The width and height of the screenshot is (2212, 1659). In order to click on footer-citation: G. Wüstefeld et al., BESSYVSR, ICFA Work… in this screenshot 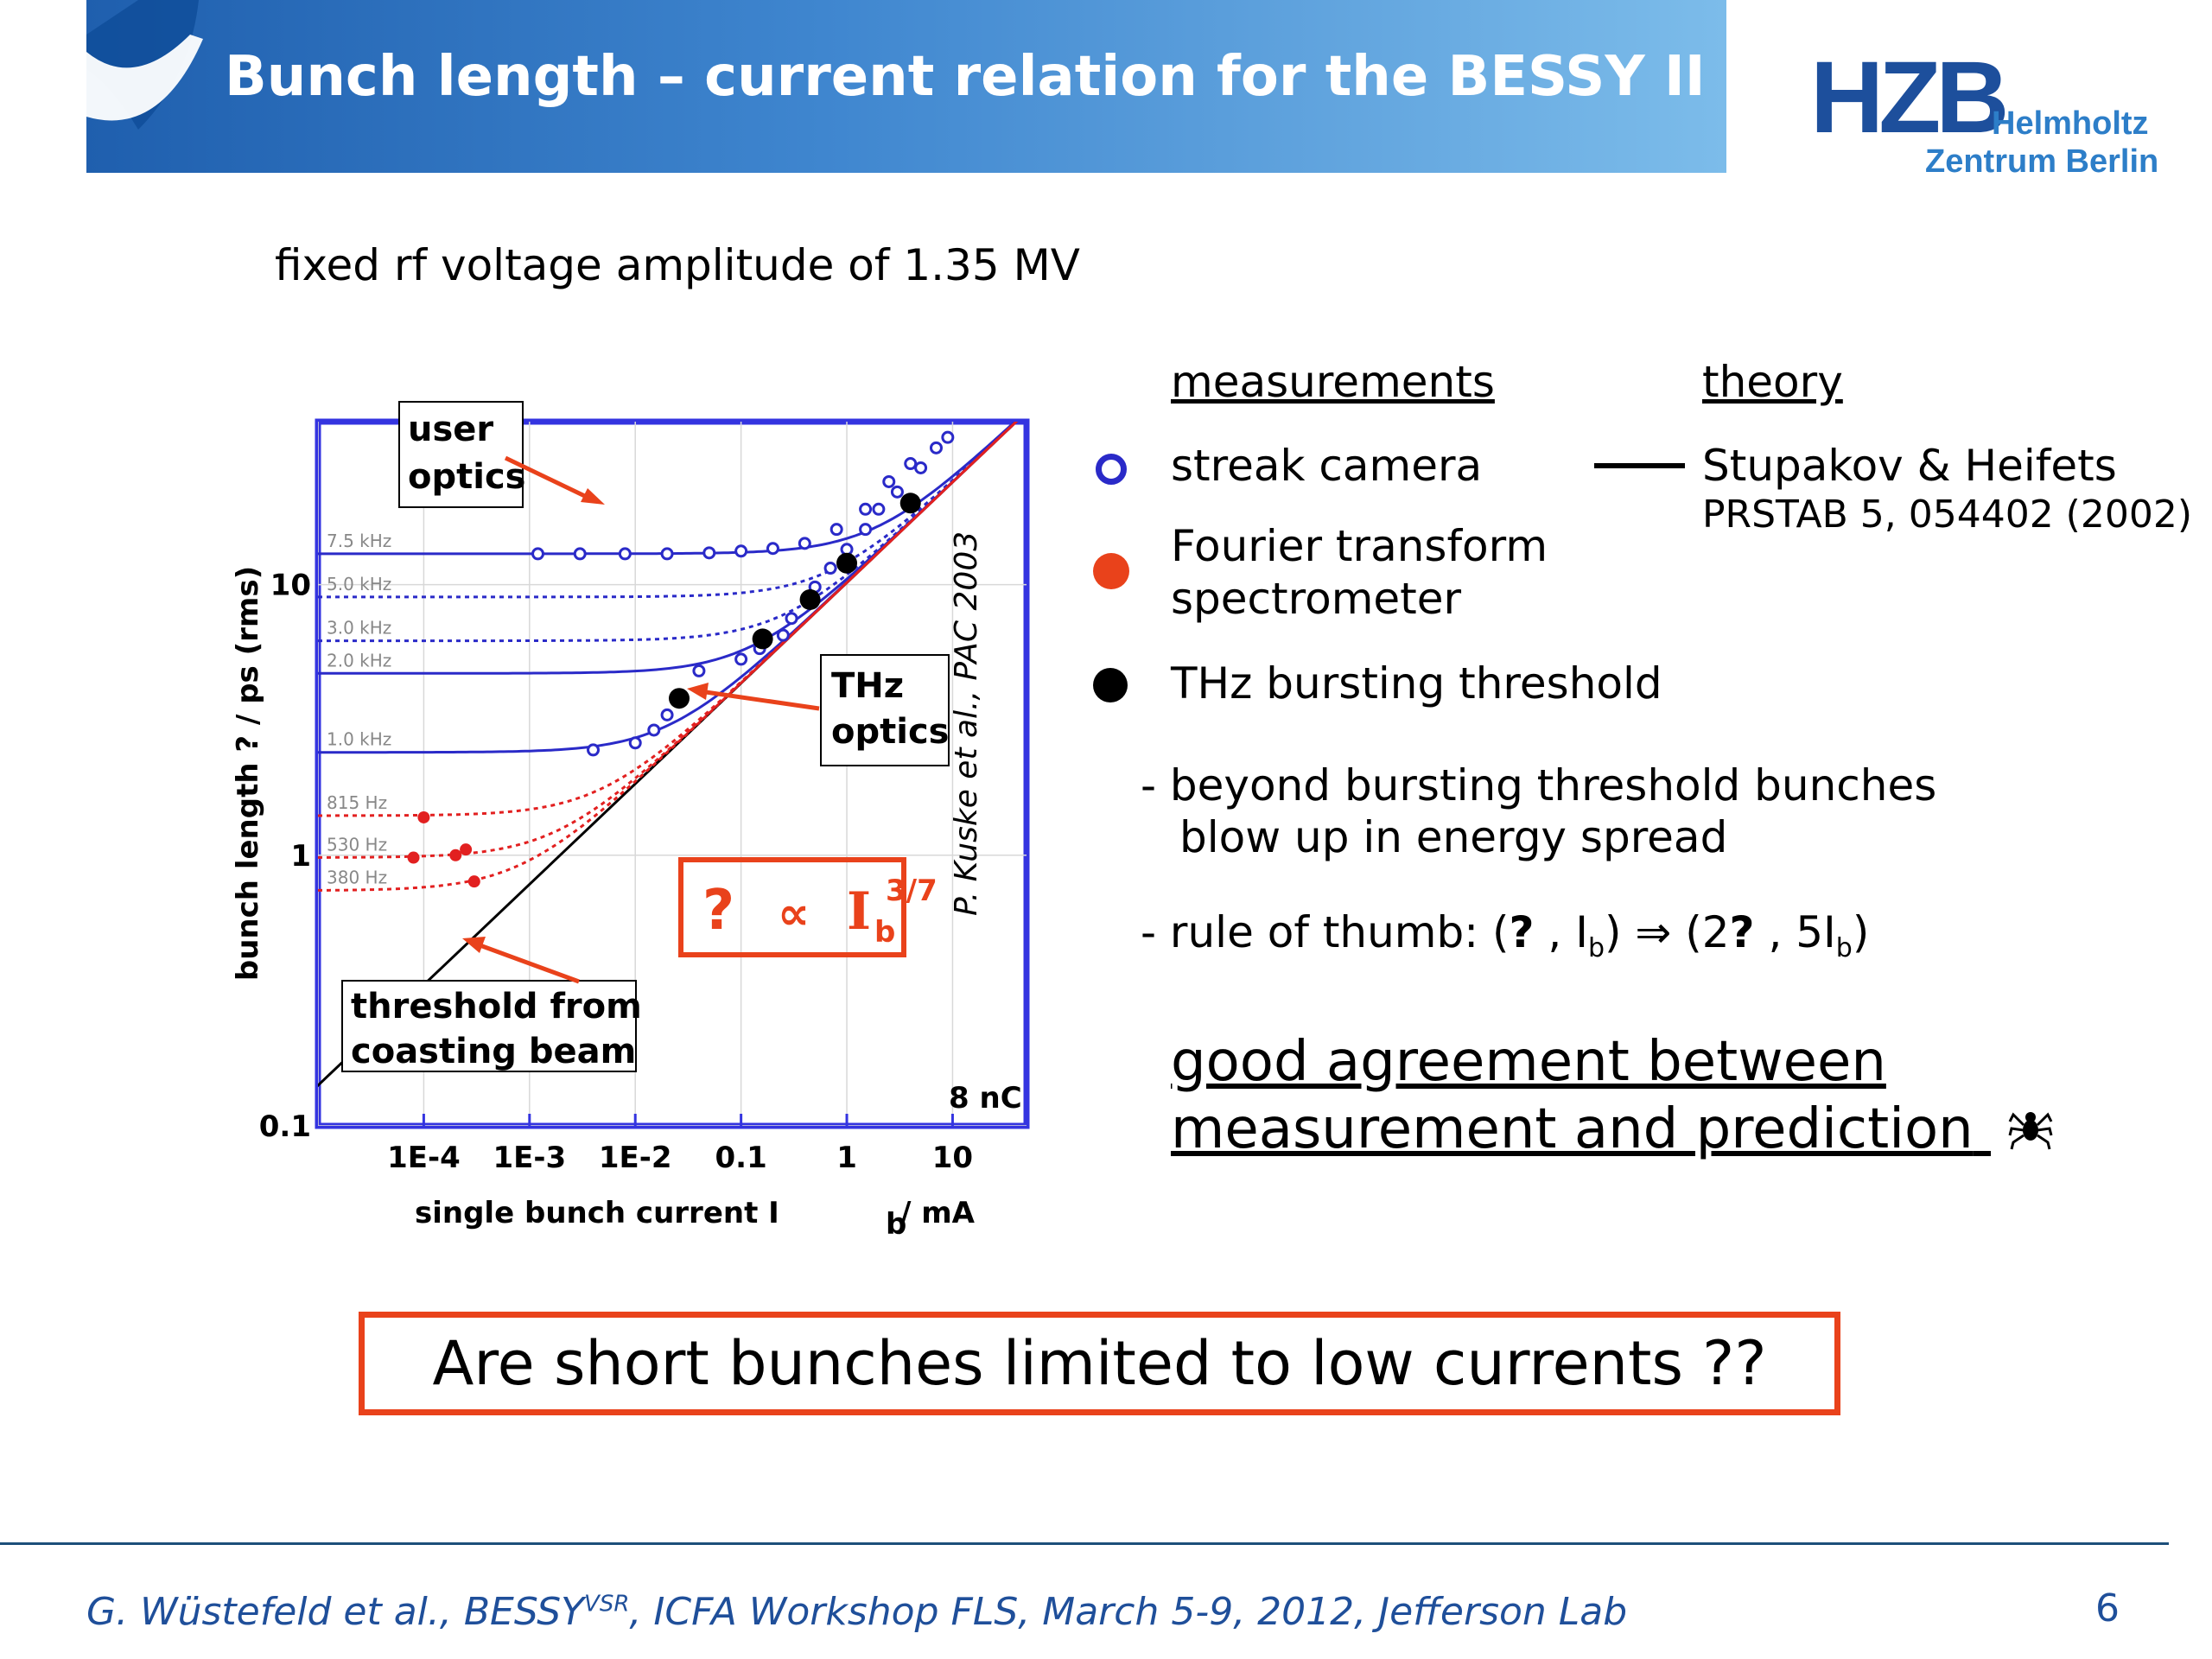, I will do `click(857, 1612)`.